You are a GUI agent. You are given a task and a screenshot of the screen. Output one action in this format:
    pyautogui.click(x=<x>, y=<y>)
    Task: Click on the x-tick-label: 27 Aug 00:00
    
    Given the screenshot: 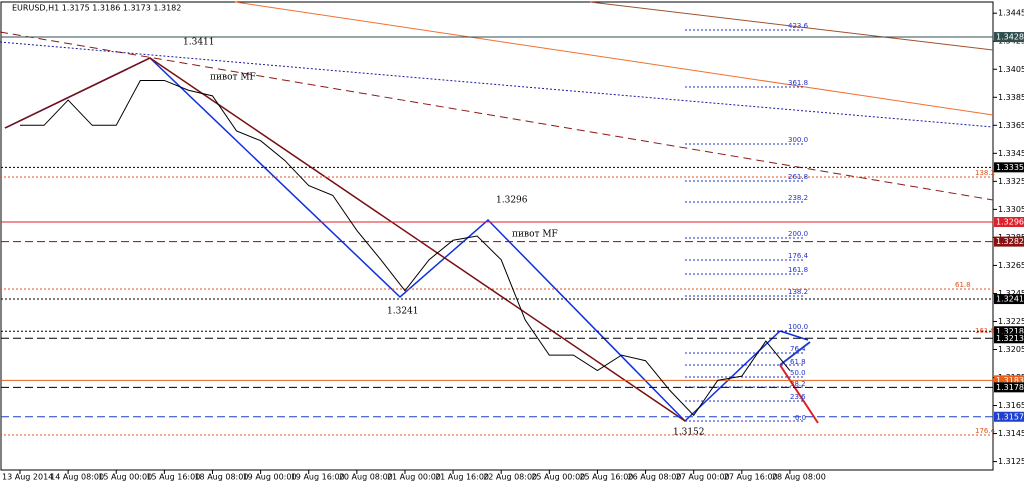 What is the action you would take?
    pyautogui.click(x=703, y=477)
    